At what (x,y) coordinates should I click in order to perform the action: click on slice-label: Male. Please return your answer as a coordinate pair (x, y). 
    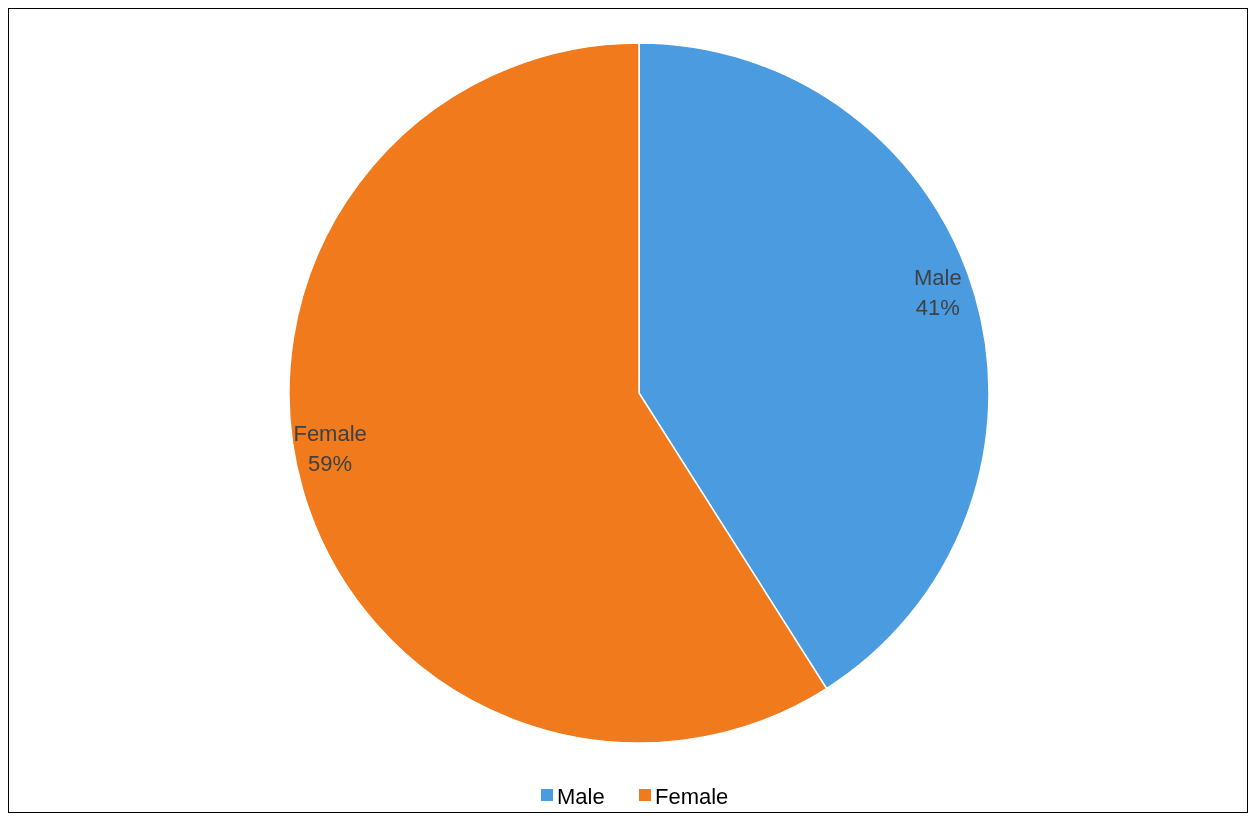
    Looking at the image, I should click on (938, 277).